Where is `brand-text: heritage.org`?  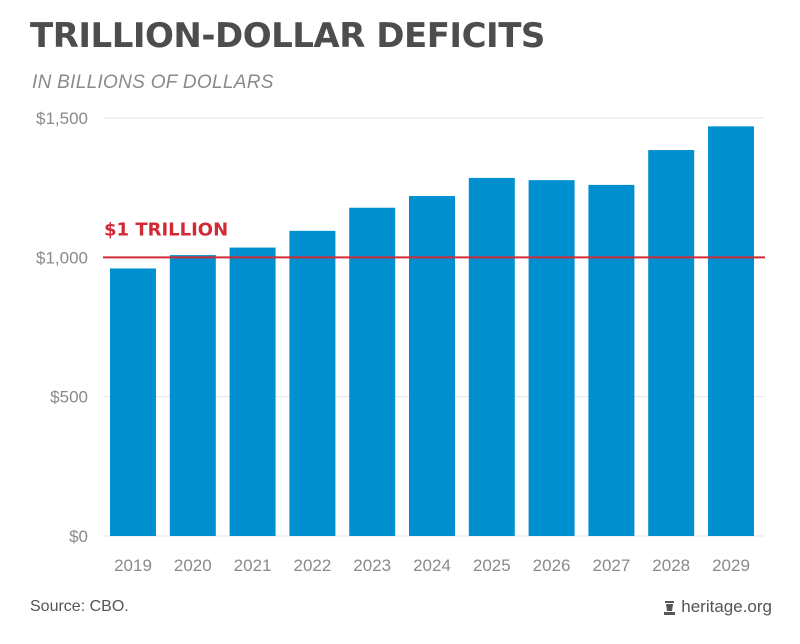
brand-text: heritage.org is located at coordinates (726, 606).